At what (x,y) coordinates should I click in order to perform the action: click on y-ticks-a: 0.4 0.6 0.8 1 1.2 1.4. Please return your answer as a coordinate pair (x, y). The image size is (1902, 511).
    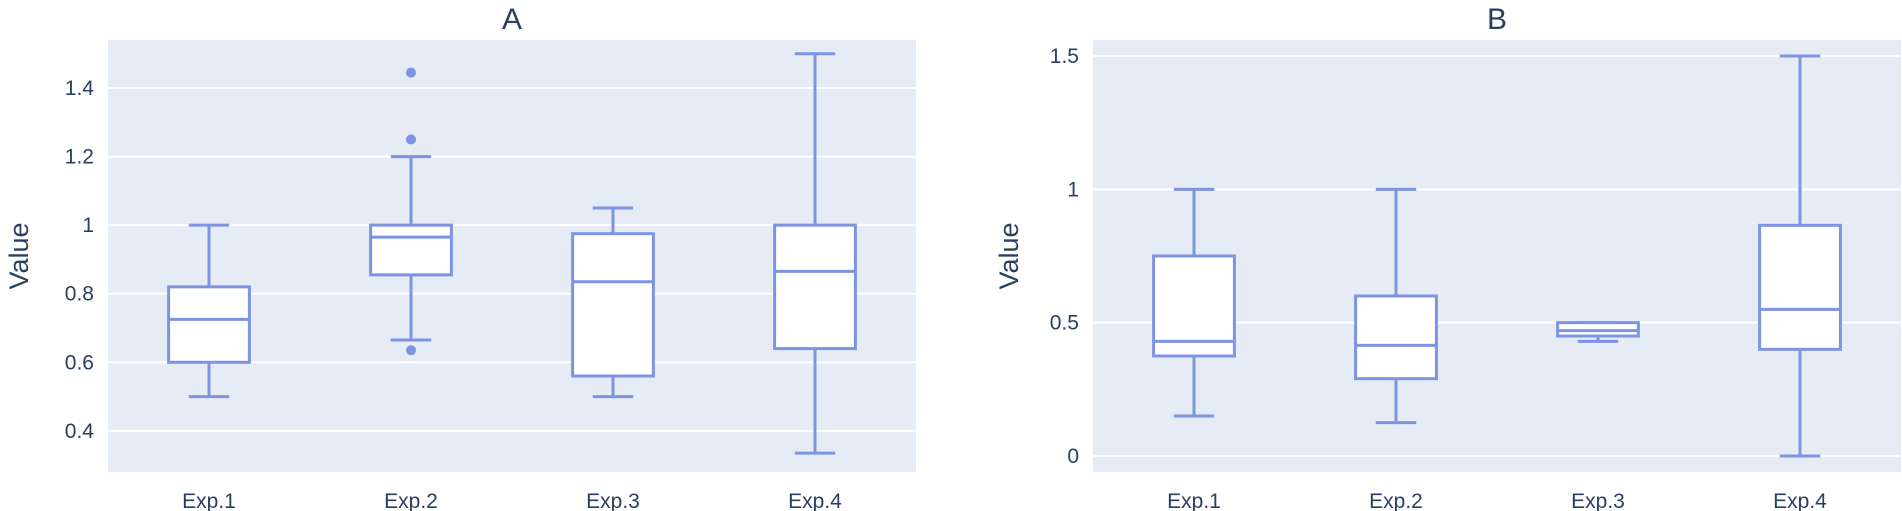
    Looking at the image, I should click on (80, 260).